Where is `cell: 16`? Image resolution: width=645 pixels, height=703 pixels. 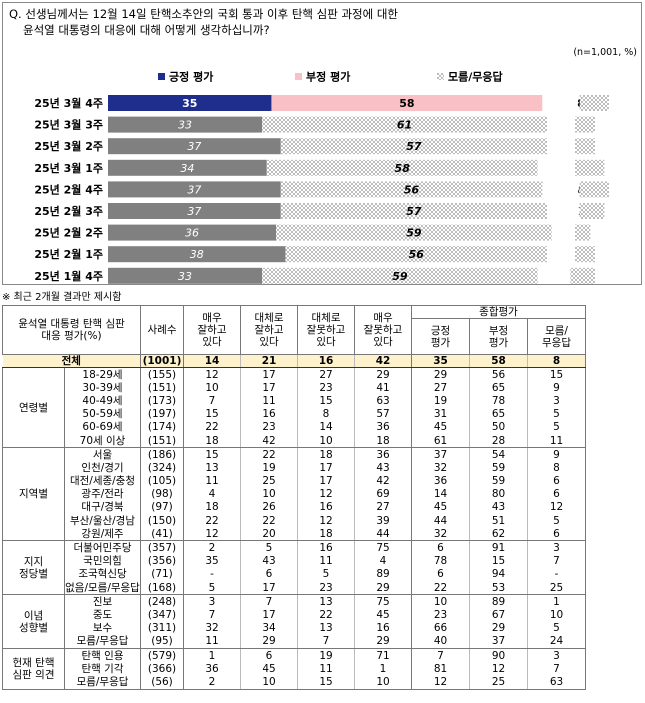 cell: 16 is located at coordinates (326, 507).